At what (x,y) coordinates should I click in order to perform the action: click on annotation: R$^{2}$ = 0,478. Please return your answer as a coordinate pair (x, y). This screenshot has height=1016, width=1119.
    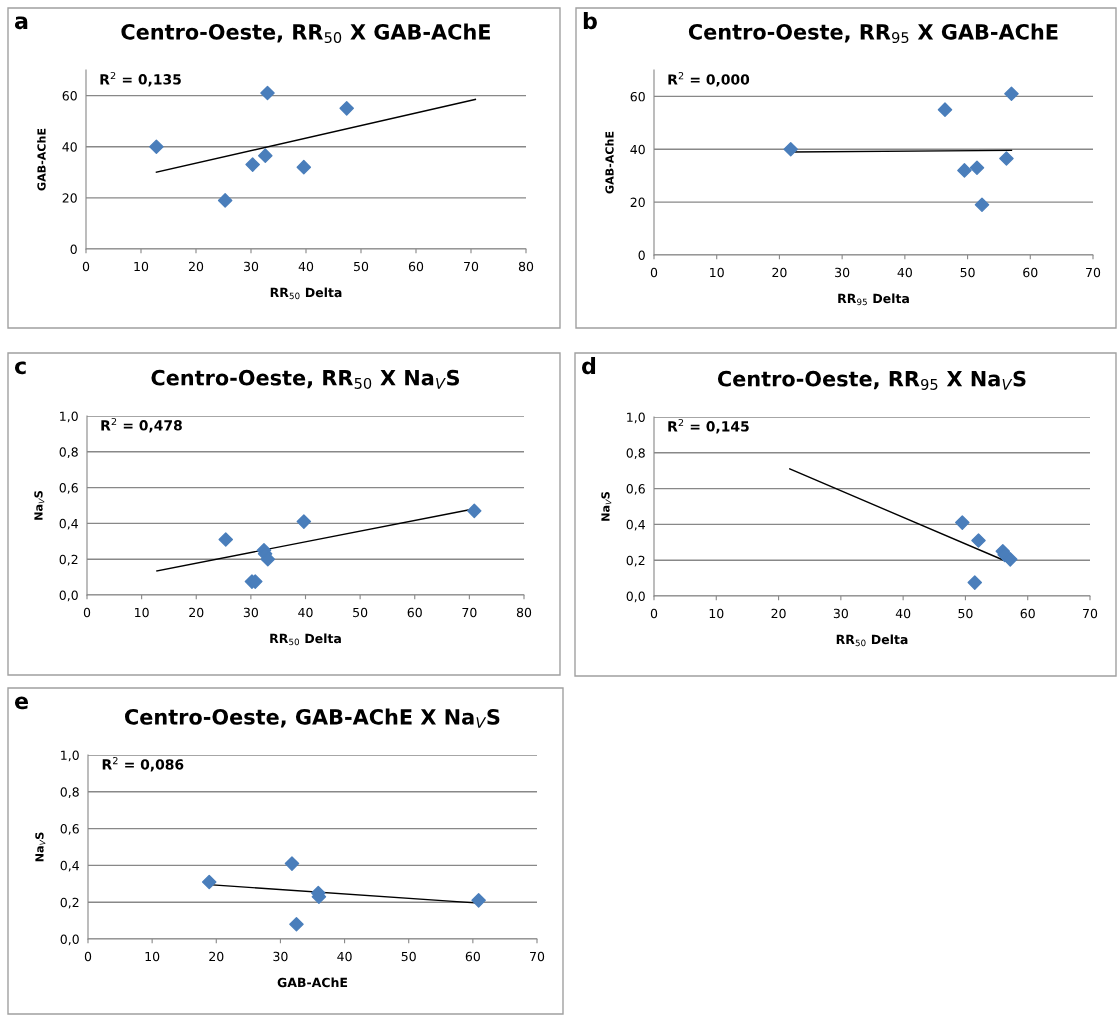
    Looking at the image, I should click on (141, 425).